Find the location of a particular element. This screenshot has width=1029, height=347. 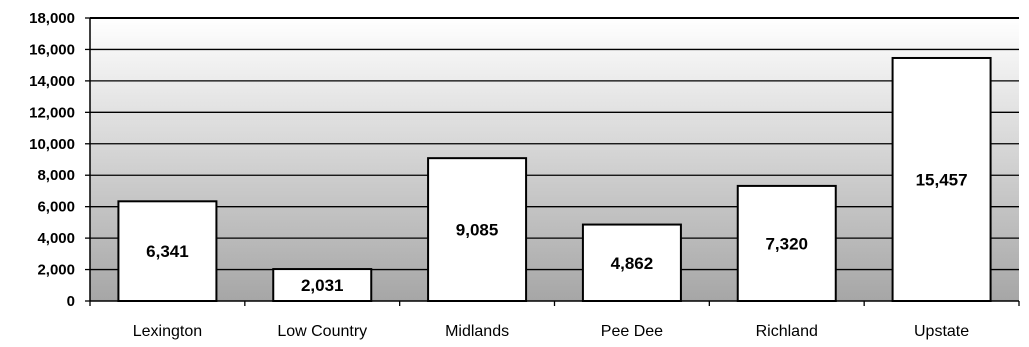

y-tick-label: 2,000 is located at coordinates (56, 270).